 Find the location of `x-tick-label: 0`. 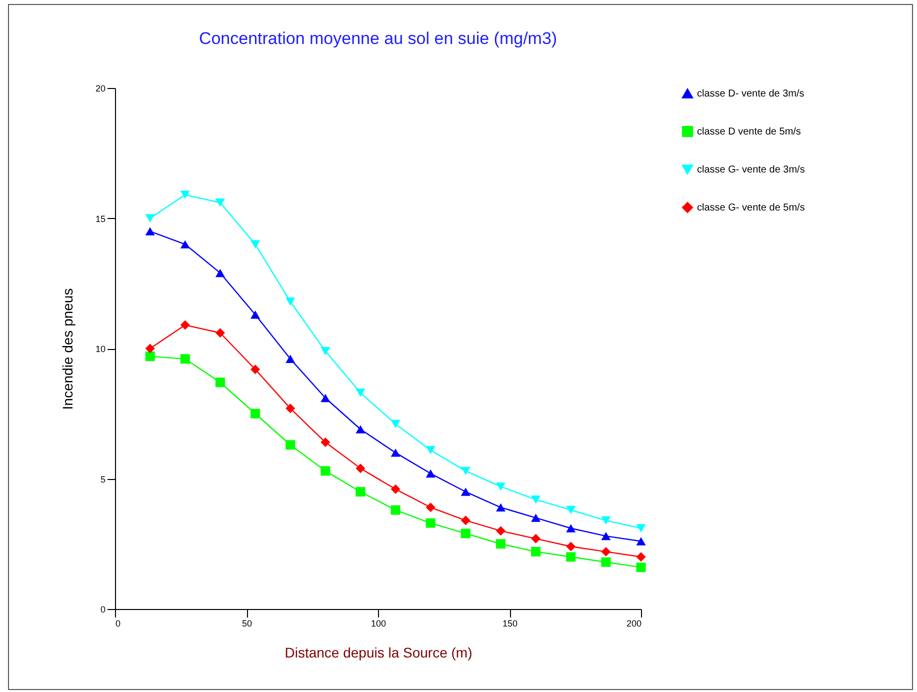

x-tick-label: 0 is located at coordinates (118, 623).